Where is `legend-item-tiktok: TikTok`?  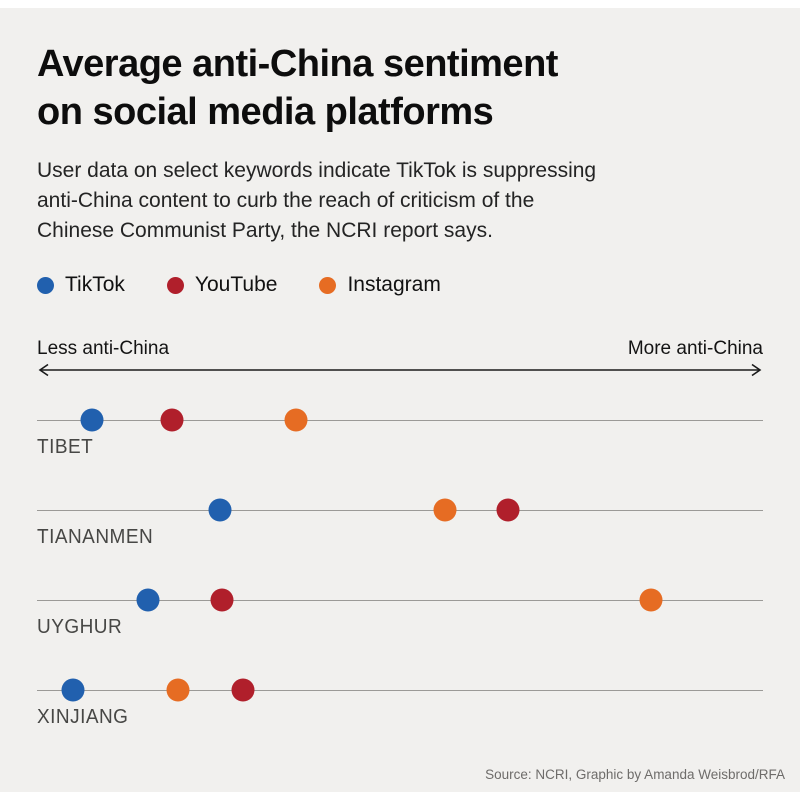
legend-item-tiktok: TikTok is located at coordinates (81, 285).